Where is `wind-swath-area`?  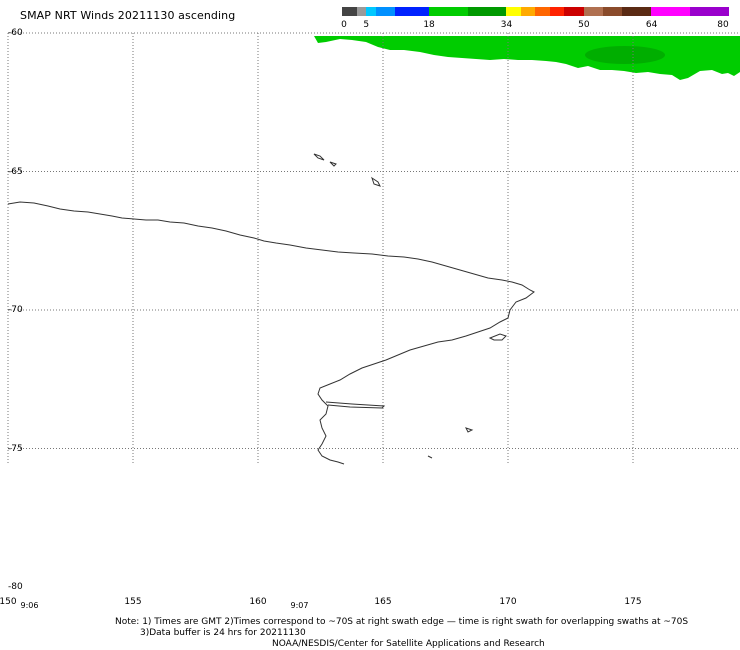
wind-swath-area is located at coordinates (527, 58).